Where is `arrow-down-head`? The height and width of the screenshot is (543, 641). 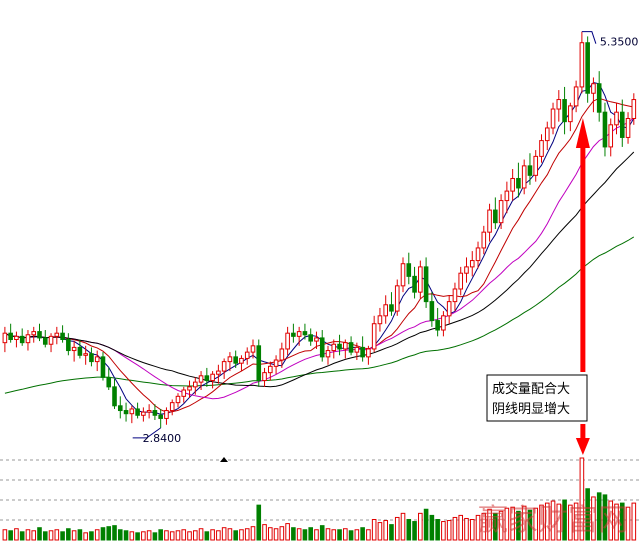 arrow-down-head is located at coordinates (582, 446).